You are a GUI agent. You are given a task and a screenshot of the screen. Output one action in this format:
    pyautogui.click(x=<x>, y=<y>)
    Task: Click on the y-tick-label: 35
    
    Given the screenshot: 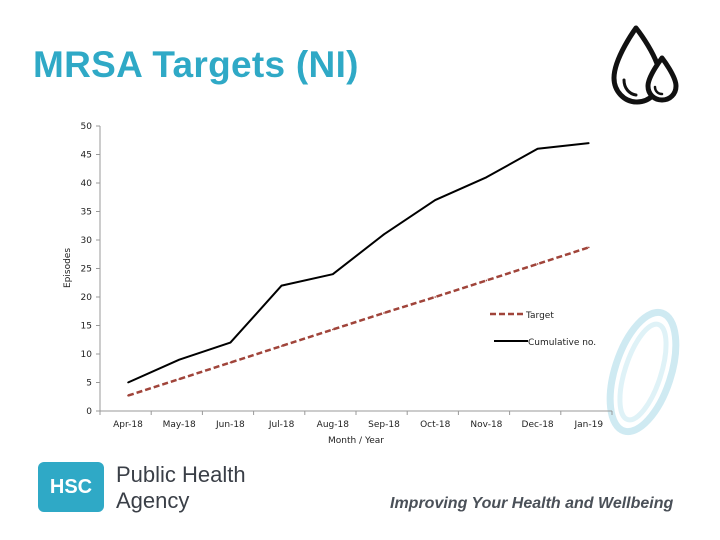 What is the action you would take?
    pyautogui.click(x=86, y=213)
    